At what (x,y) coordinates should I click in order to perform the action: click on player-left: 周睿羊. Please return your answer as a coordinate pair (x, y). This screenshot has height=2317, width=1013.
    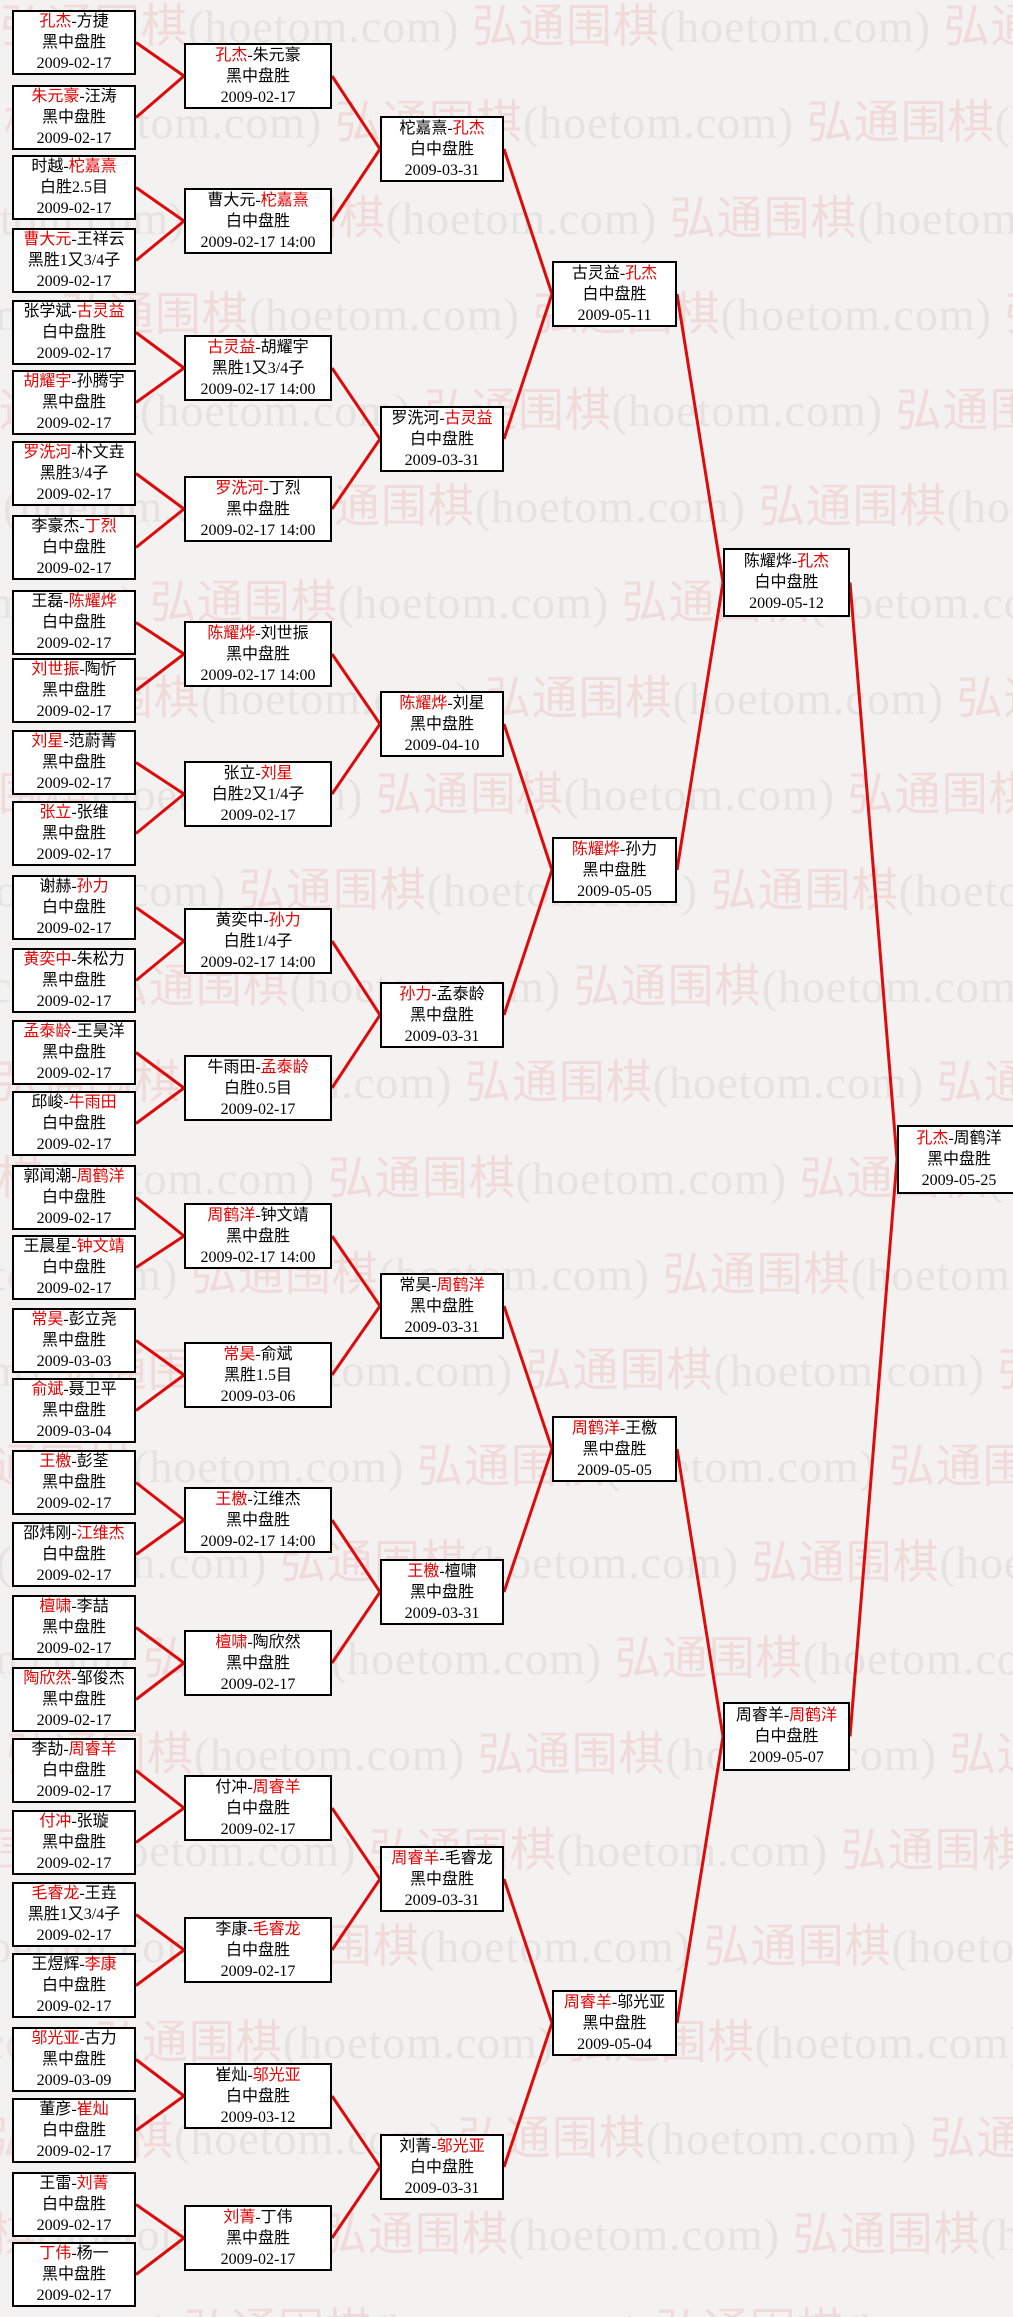
    Looking at the image, I should click on (759, 1715).